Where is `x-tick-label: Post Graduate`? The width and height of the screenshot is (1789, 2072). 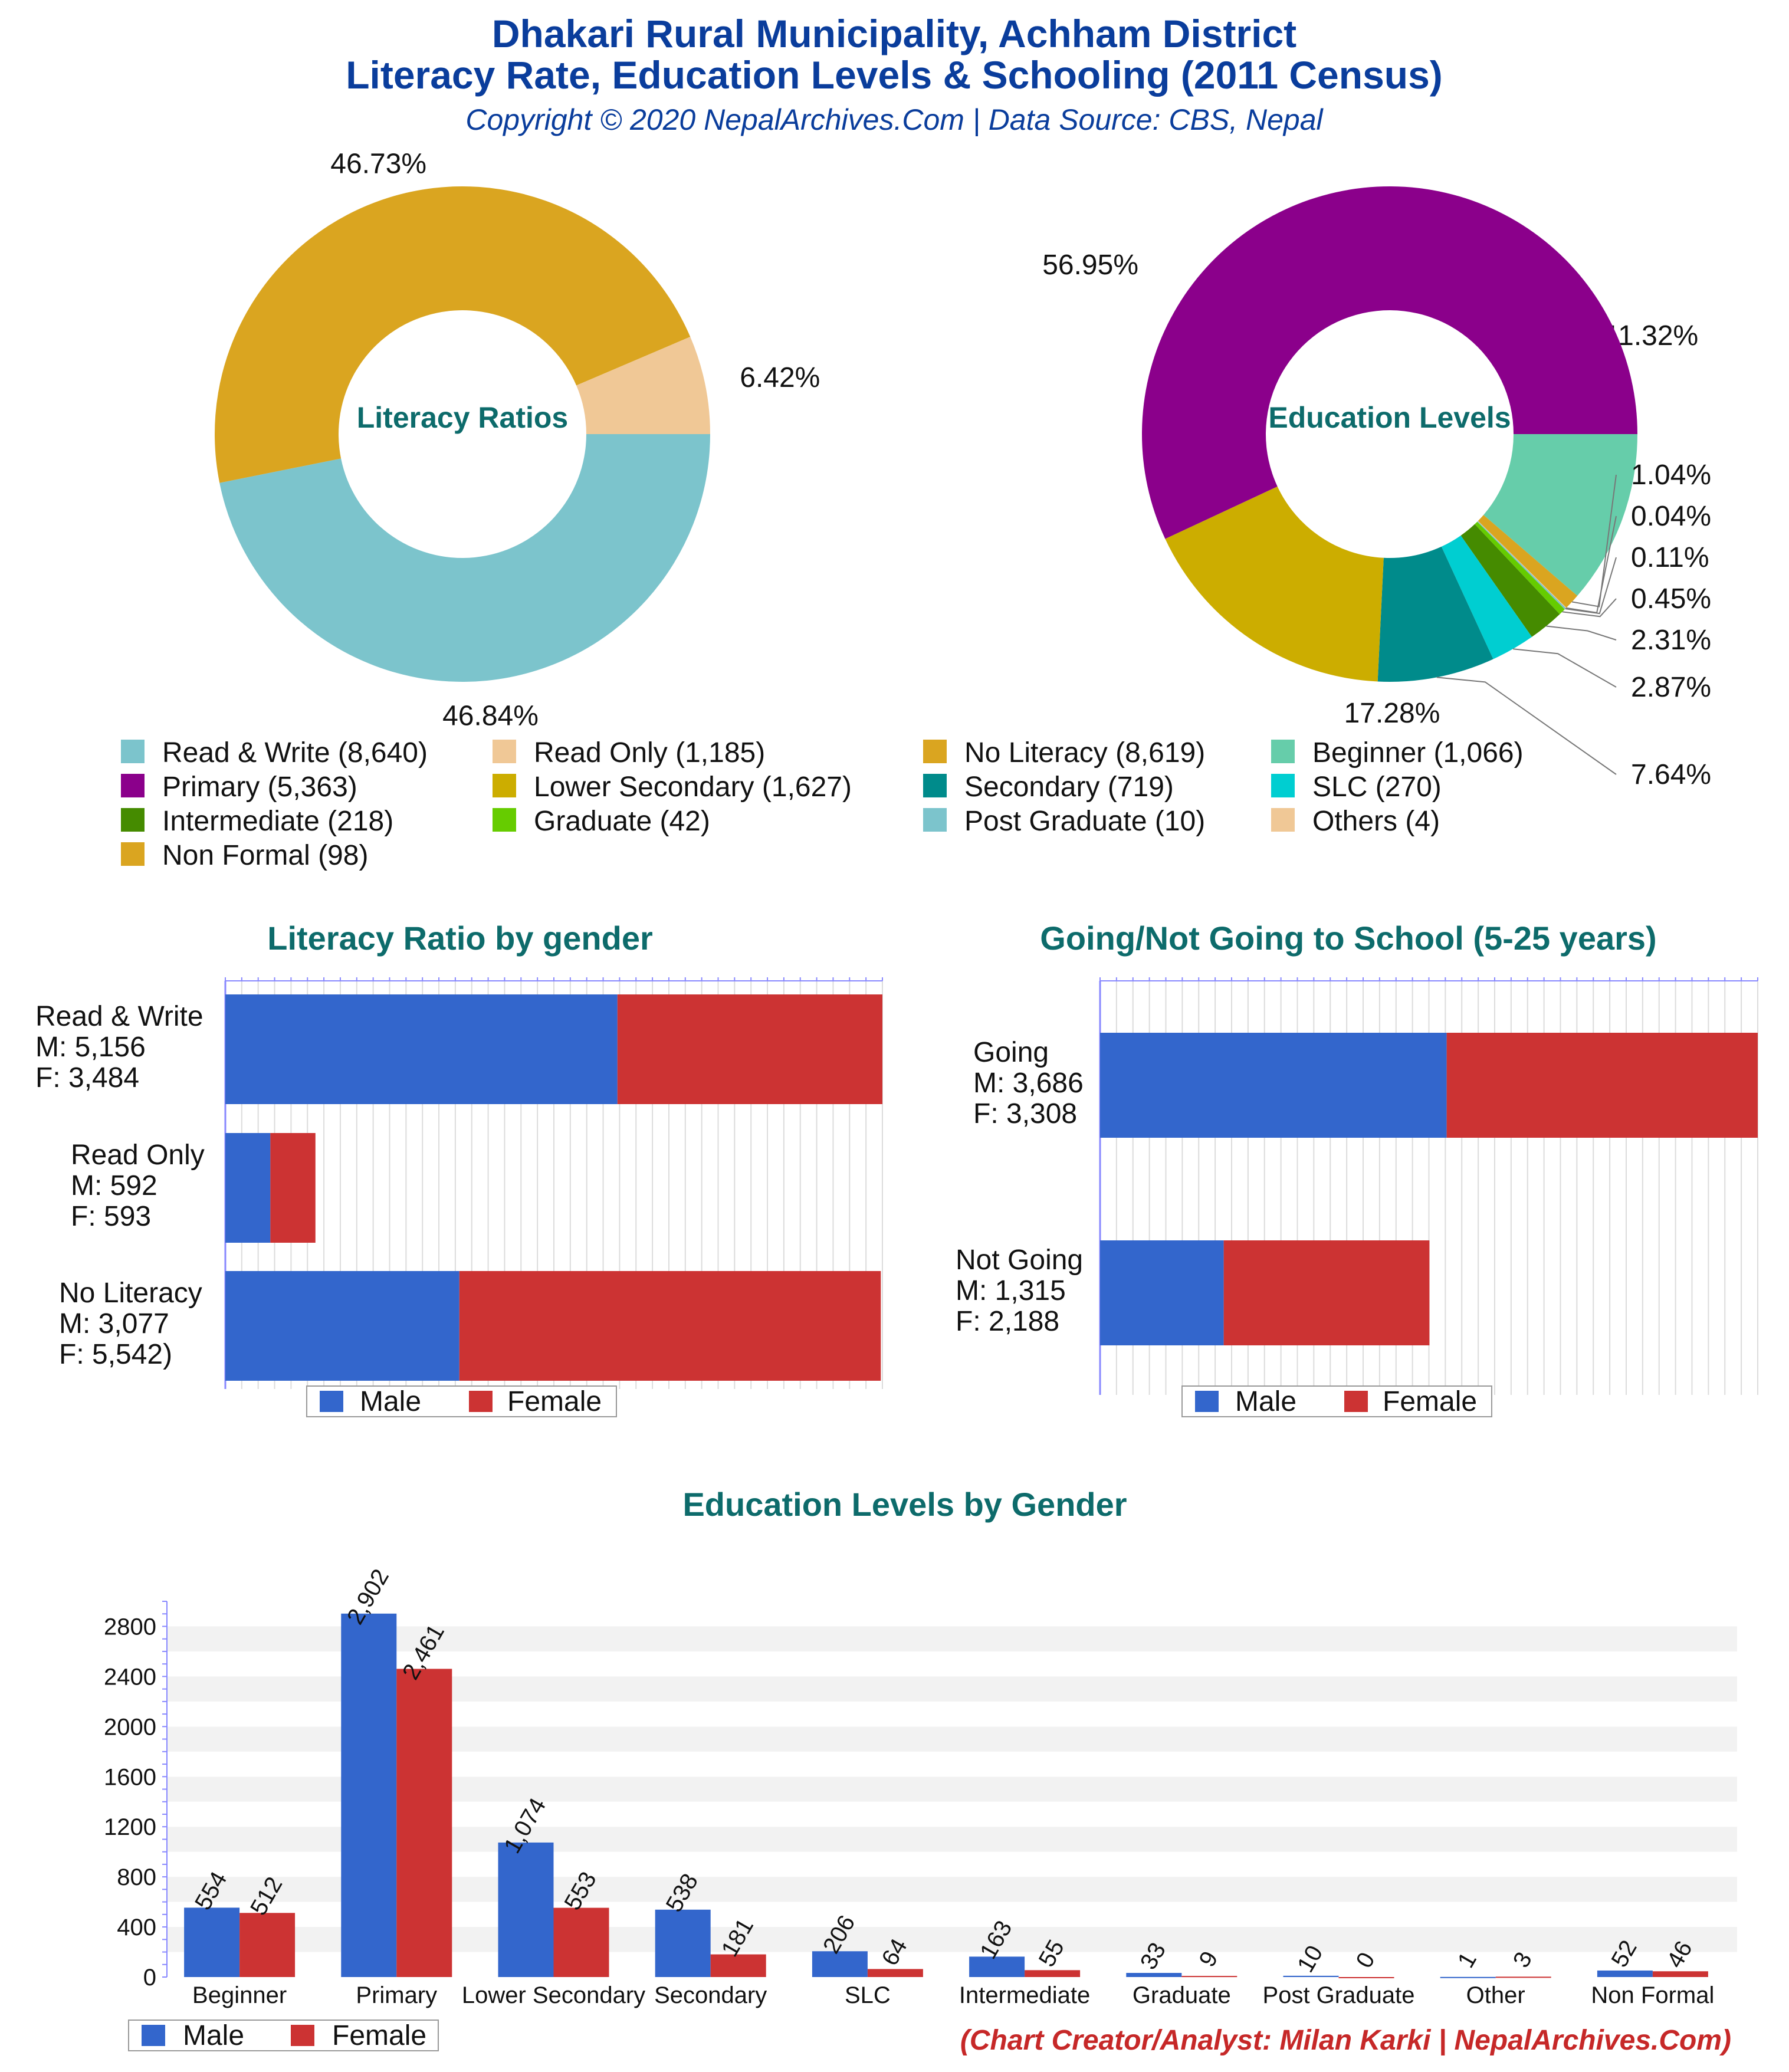
x-tick-label: Post Graduate is located at coordinates (1339, 1995).